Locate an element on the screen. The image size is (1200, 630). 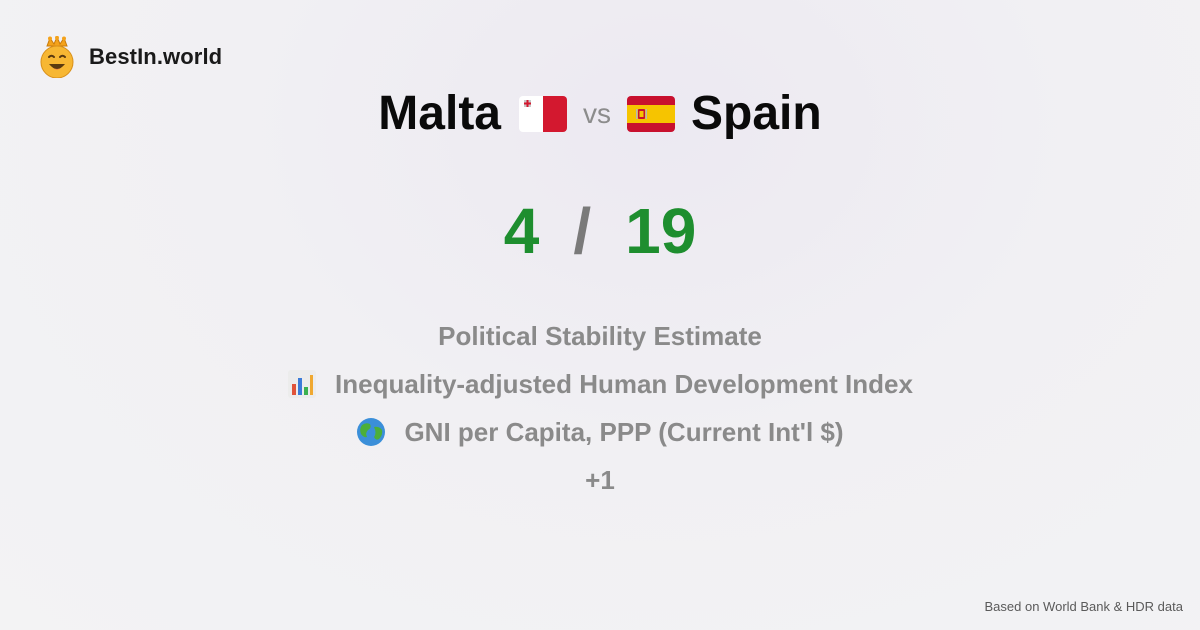
metric-more-label: +1 is located at coordinates (600, 479).